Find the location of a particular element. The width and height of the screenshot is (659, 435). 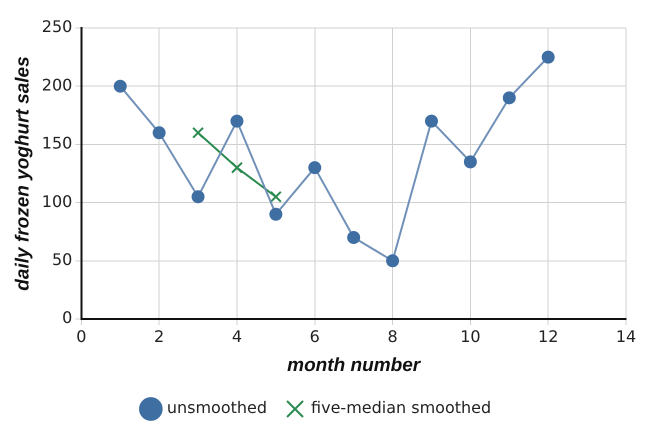

y-tick-label: 0 is located at coordinates (67, 318).